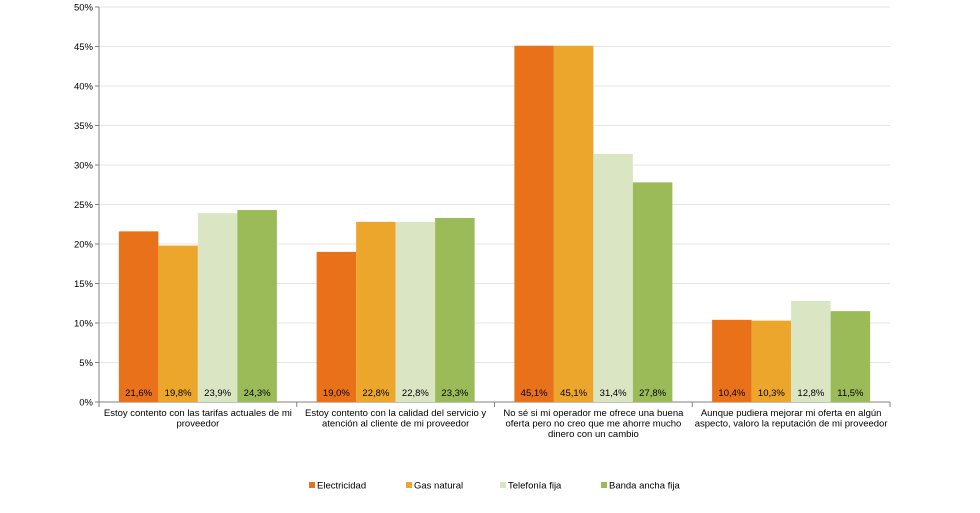  What do you see at coordinates (84, 324) in the screenshot?
I see `y-tick-label: 10%` at bounding box center [84, 324].